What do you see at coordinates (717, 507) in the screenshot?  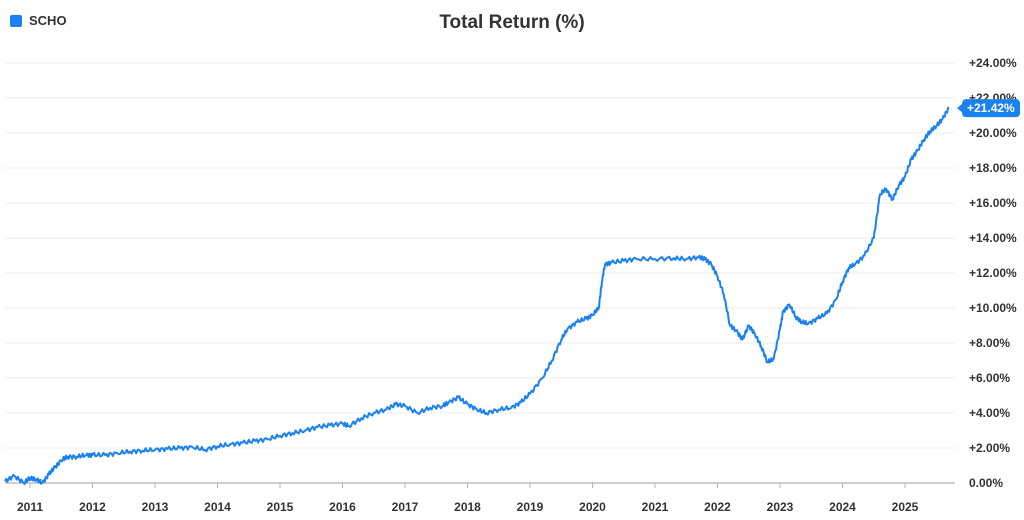 I see `x-tick-label: 2022` at bounding box center [717, 507].